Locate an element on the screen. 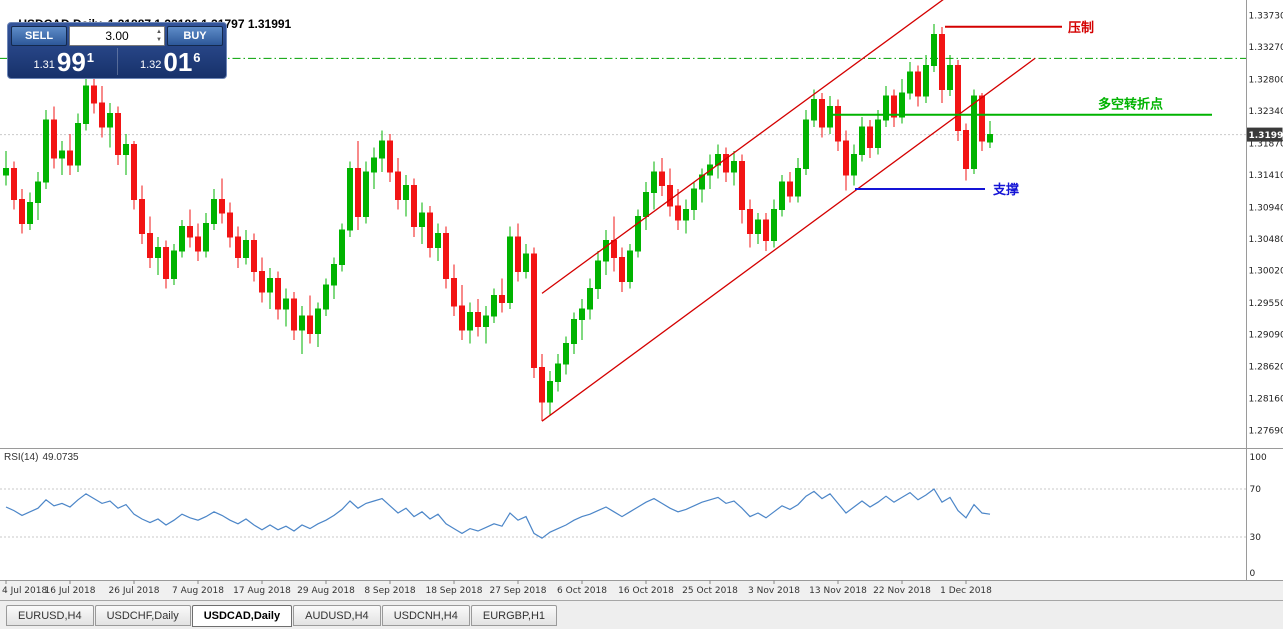 The height and width of the screenshot is (629, 1283). tab-audusd-h4: AUDUSD,H4 is located at coordinates (337, 615).